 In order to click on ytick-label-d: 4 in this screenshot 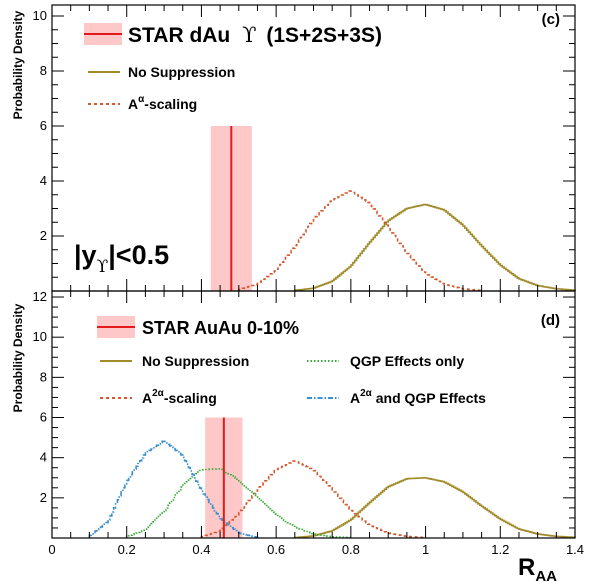, I will do `click(43, 457)`.